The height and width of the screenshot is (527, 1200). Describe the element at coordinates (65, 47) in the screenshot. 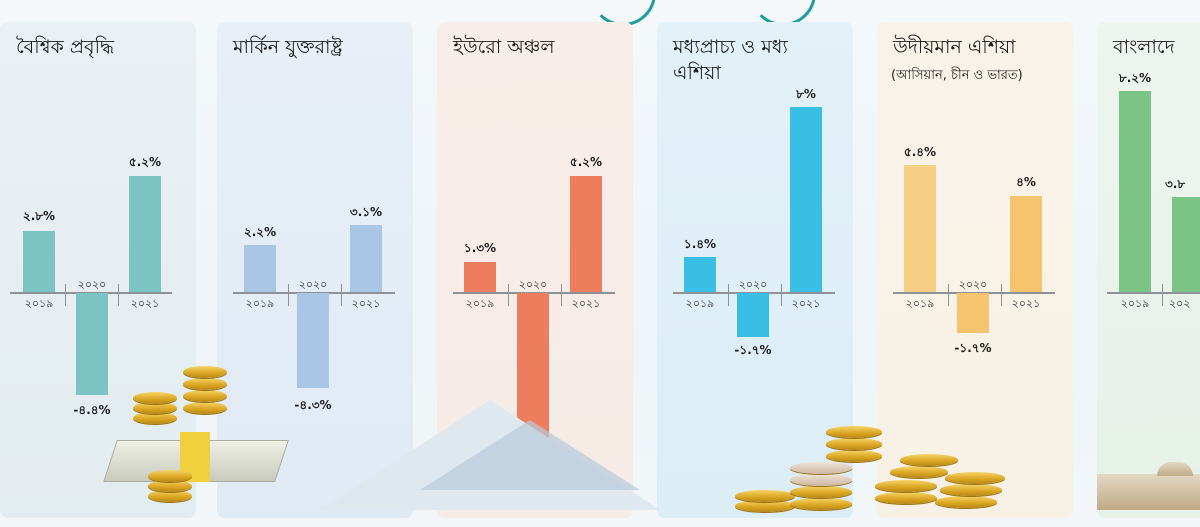

I see `panel-title: বৈশ্বিক প্রবৃদ্ধি` at that location.